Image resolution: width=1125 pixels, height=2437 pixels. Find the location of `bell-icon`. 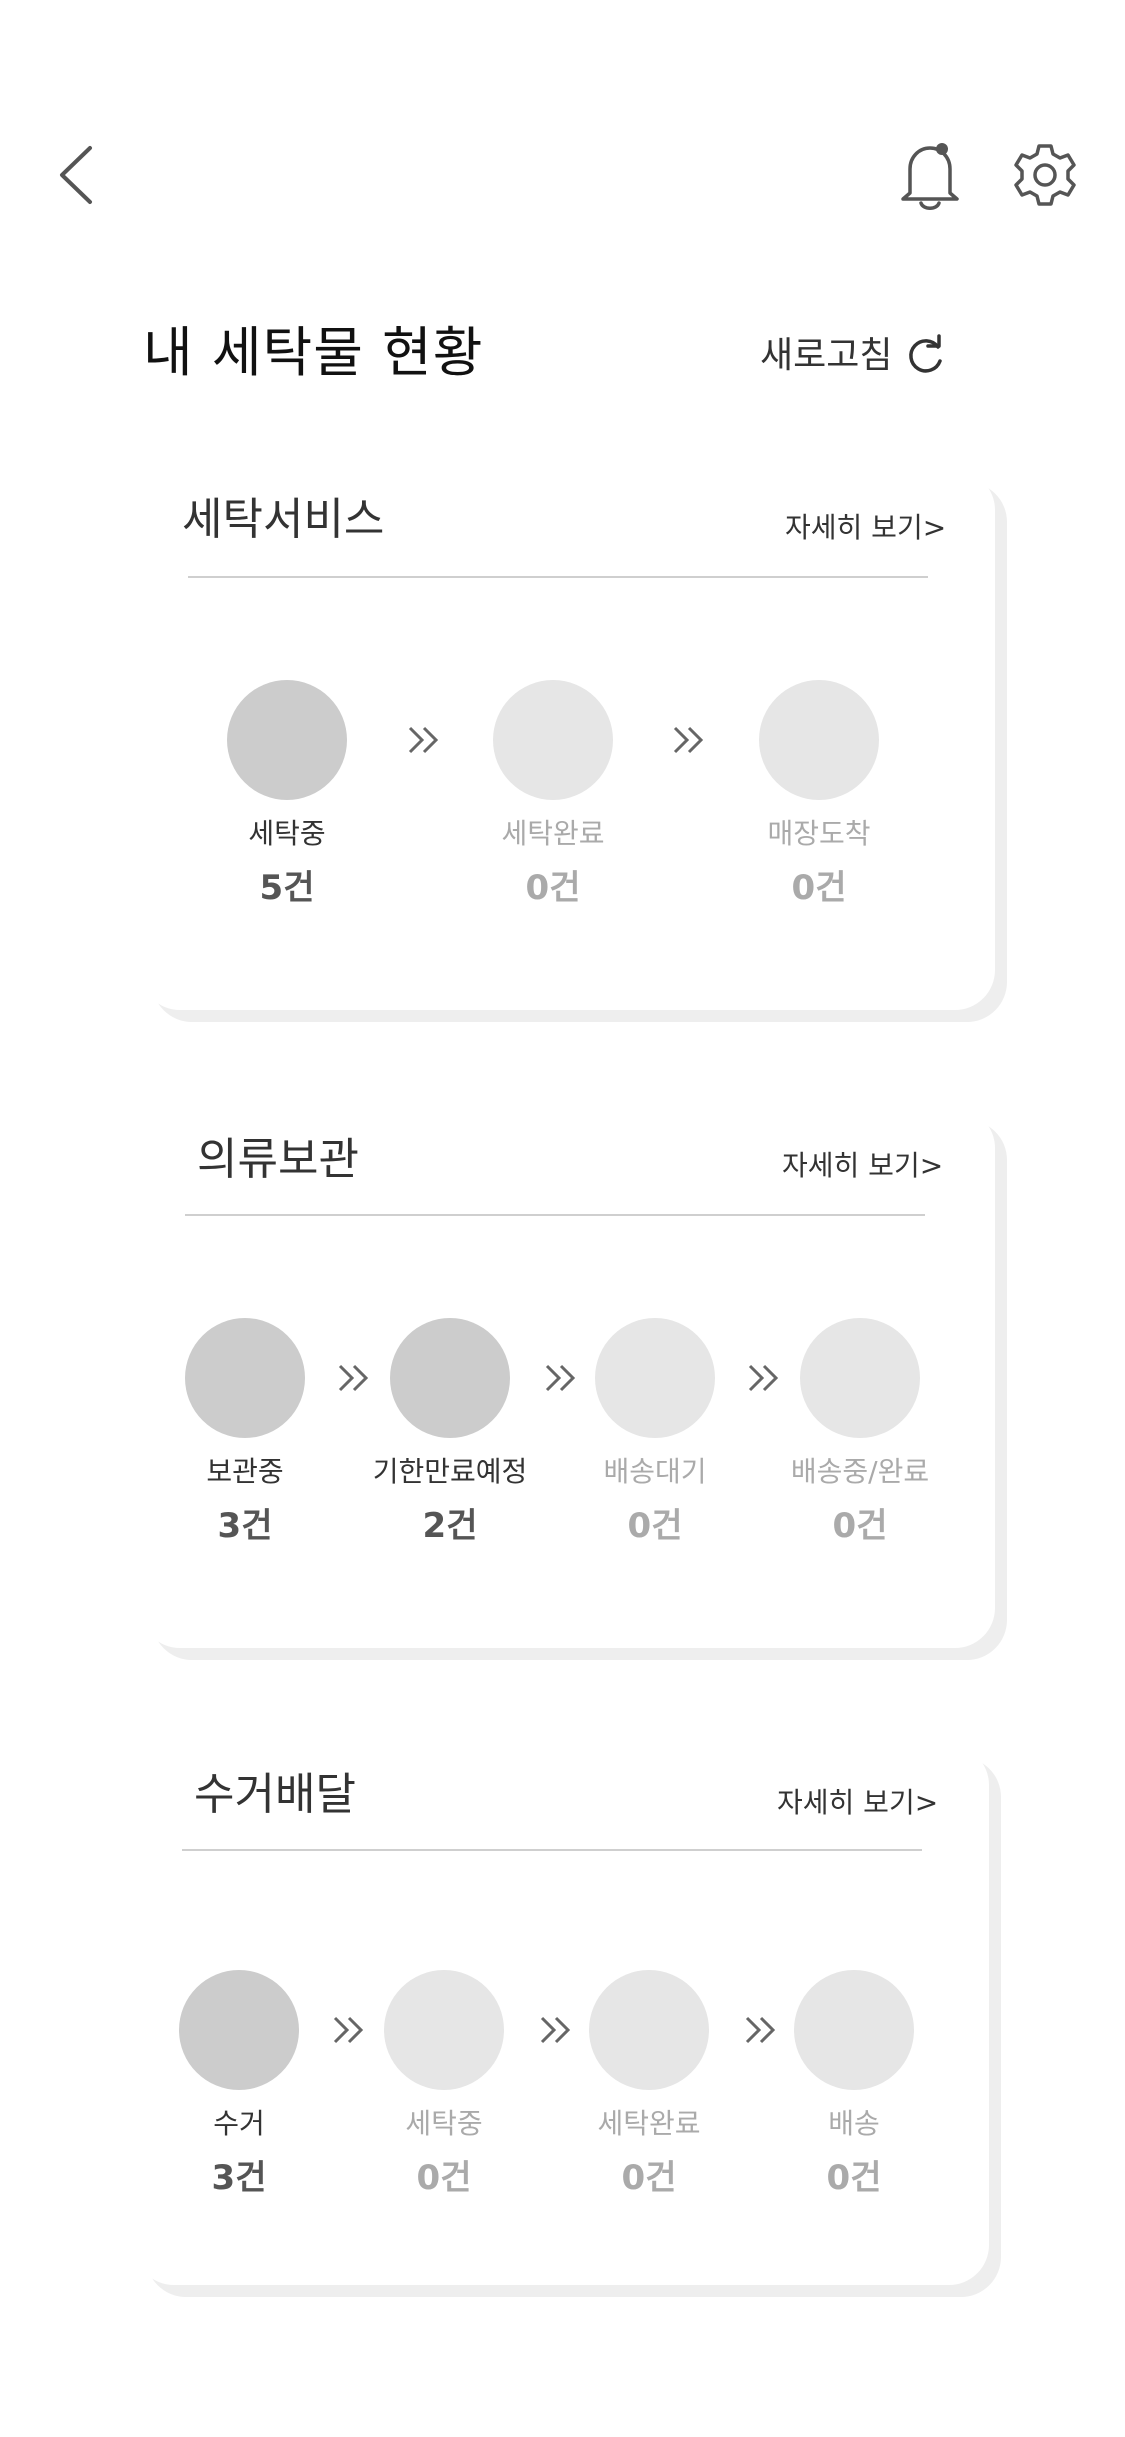

bell-icon is located at coordinates (930, 176).